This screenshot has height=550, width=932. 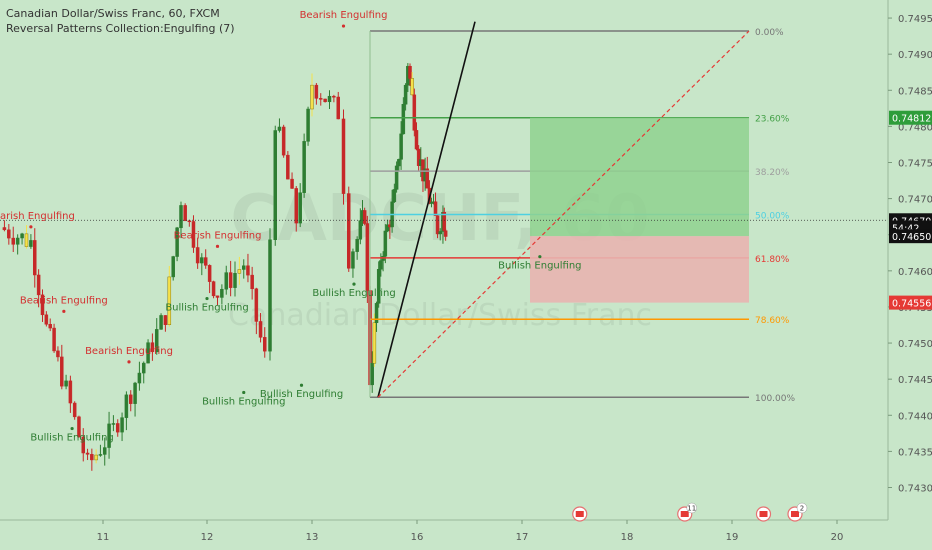 I want to click on x-tick-label: 11, so click(x=103, y=537).